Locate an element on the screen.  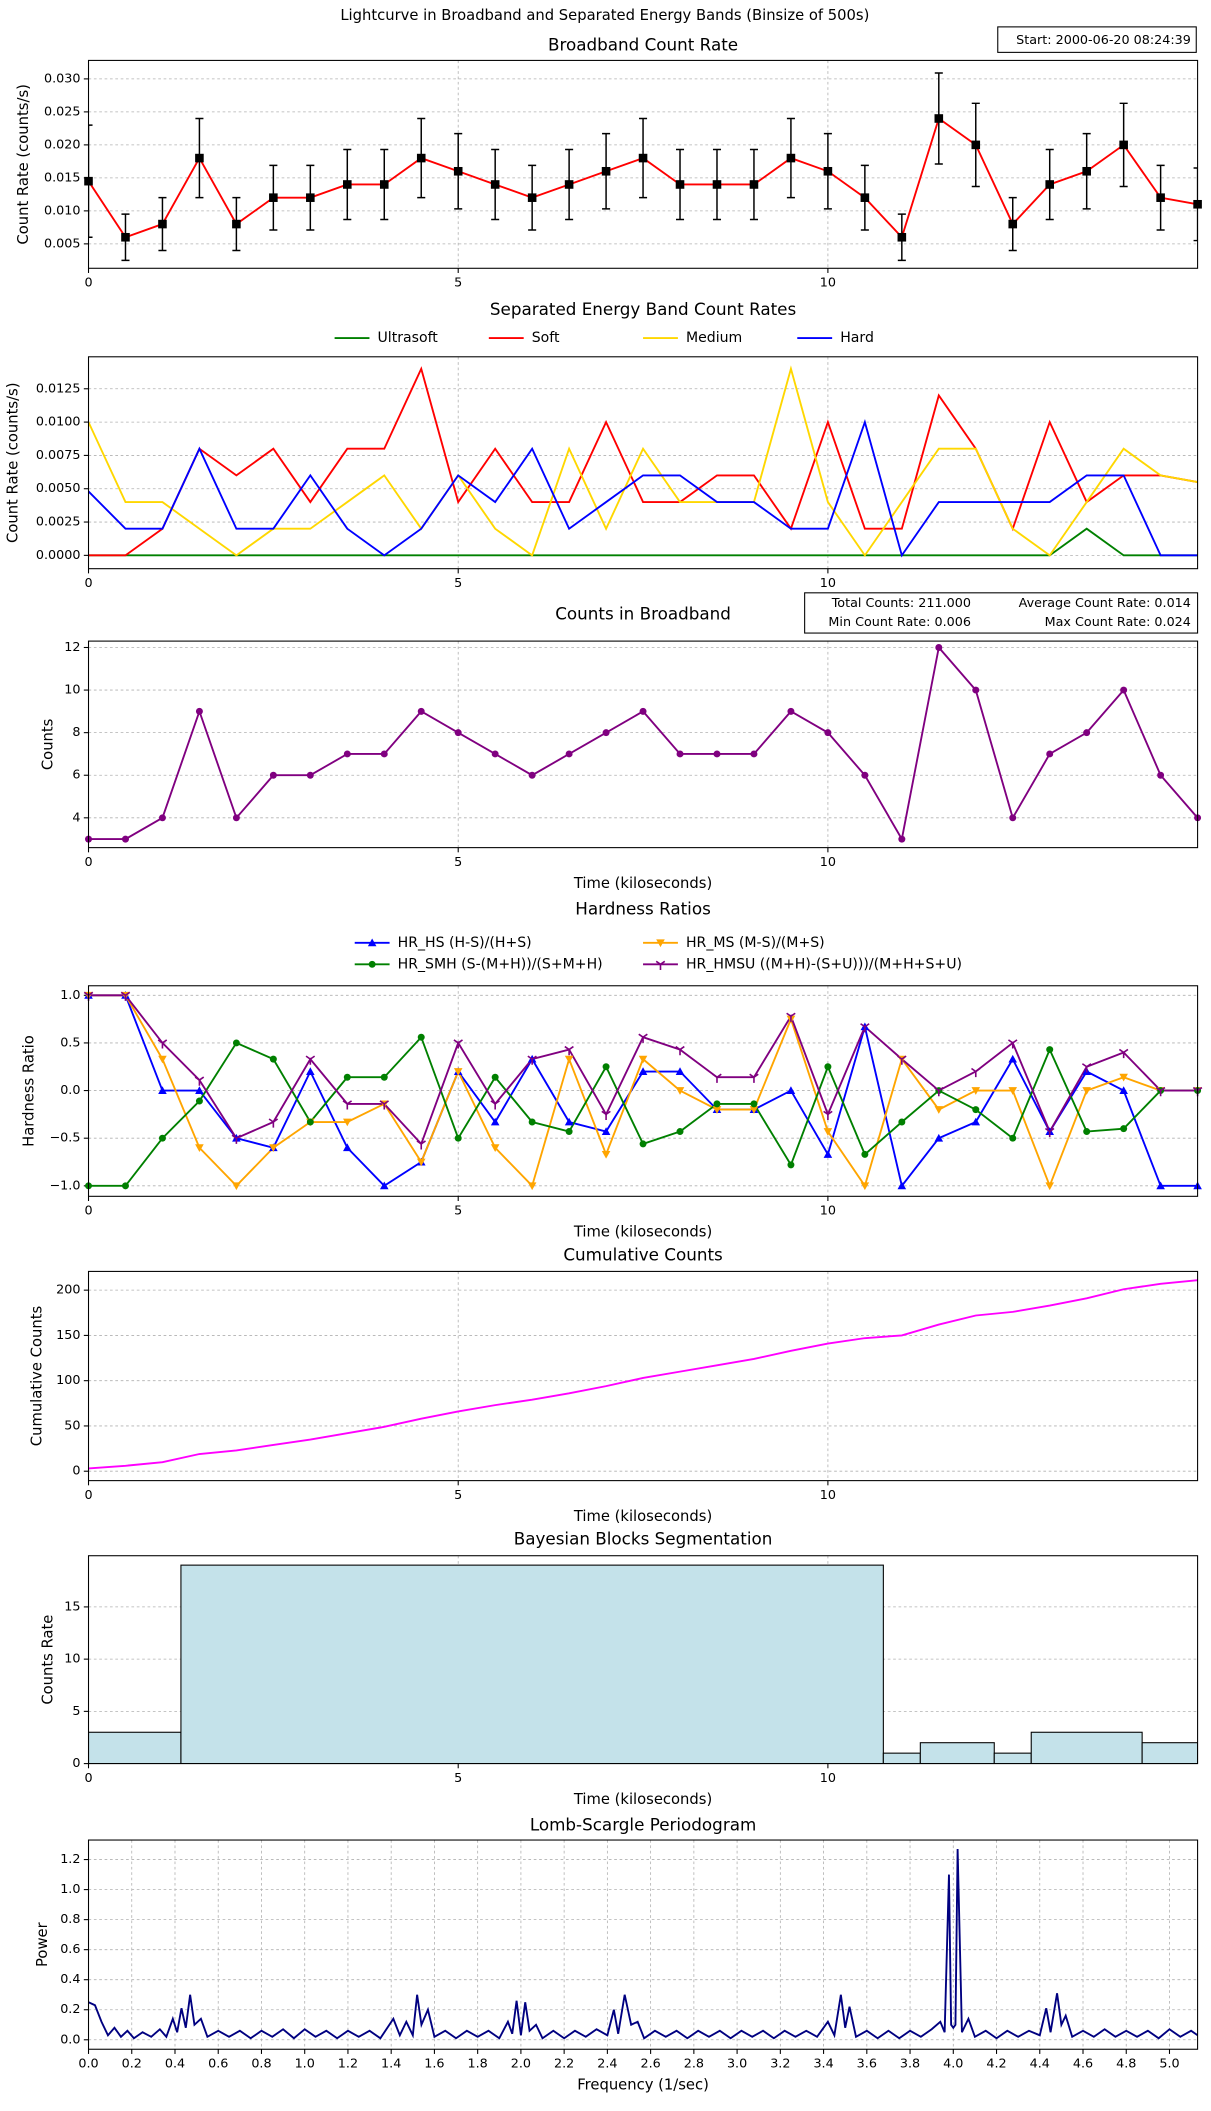
data-line is located at coordinates (643, 542).